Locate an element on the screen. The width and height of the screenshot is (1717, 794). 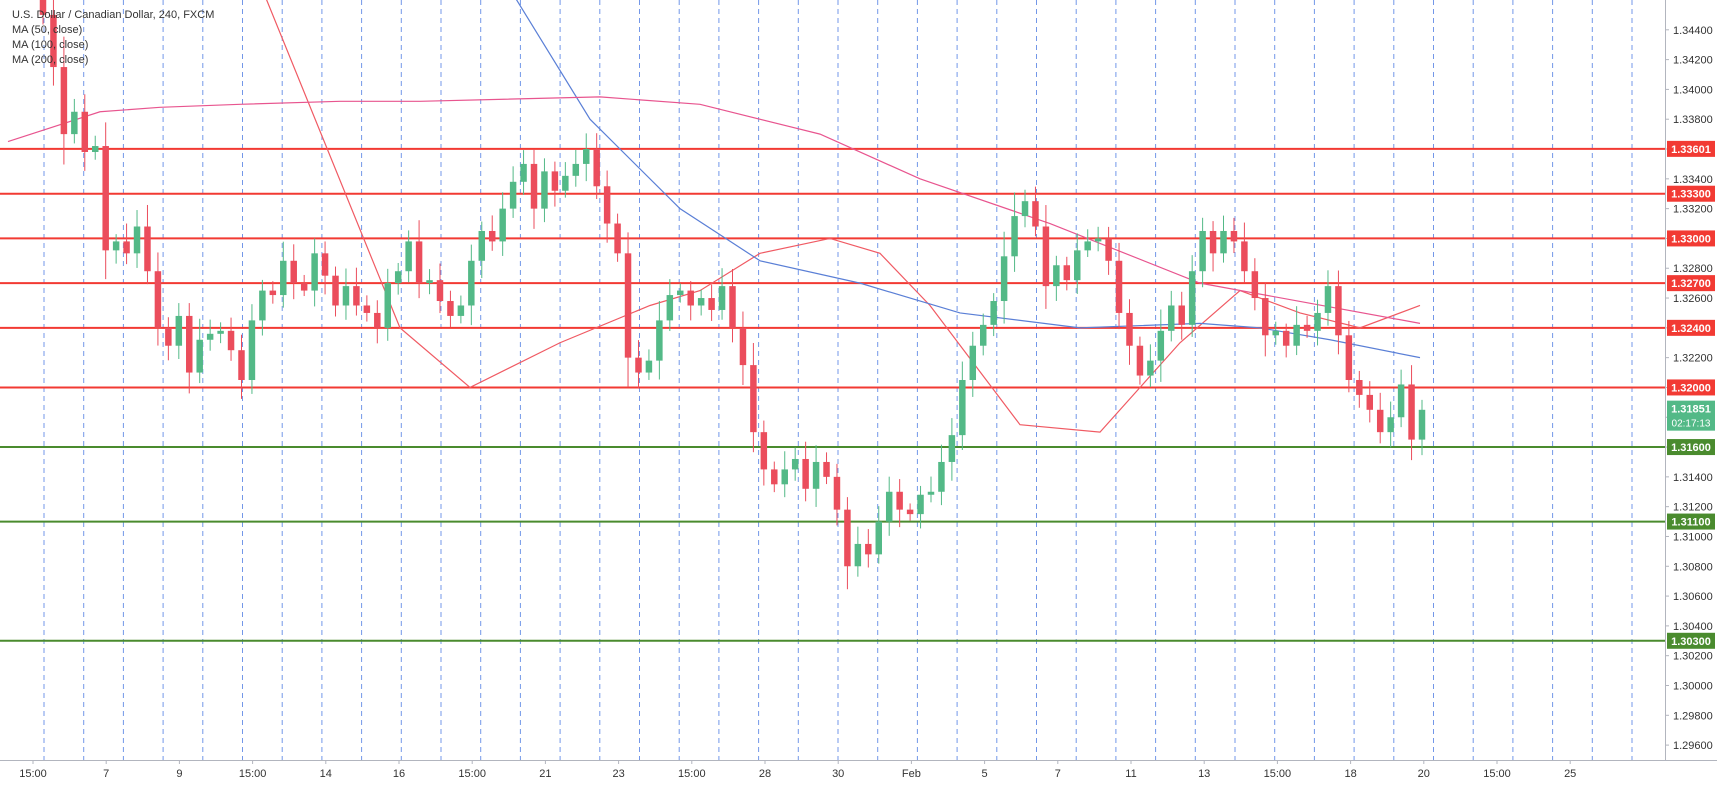
y-tick-label: 1.33400 is located at coordinates (1693, 180).